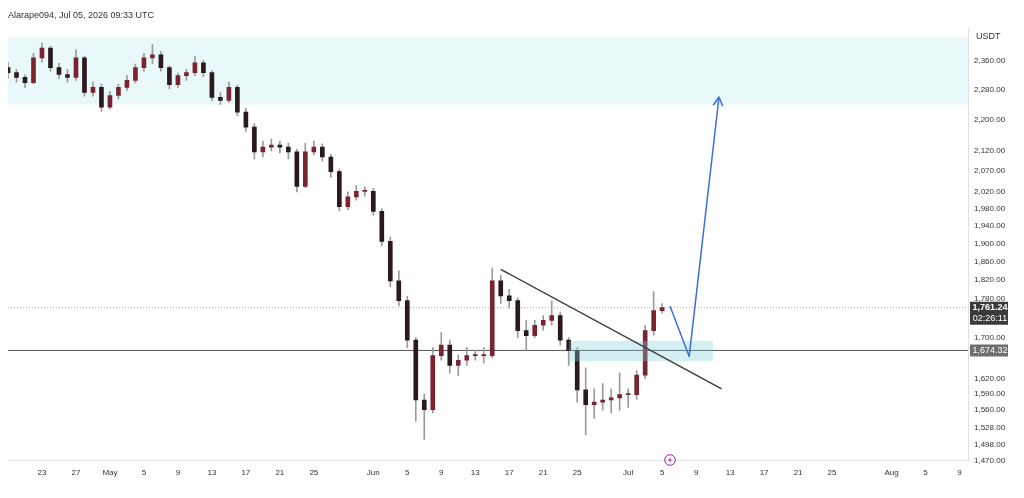 This screenshot has height=498, width=1024. Describe the element at coordinates (990, 394) in the screenshot. I see `y-tick-label: 1,590.00` at that location.